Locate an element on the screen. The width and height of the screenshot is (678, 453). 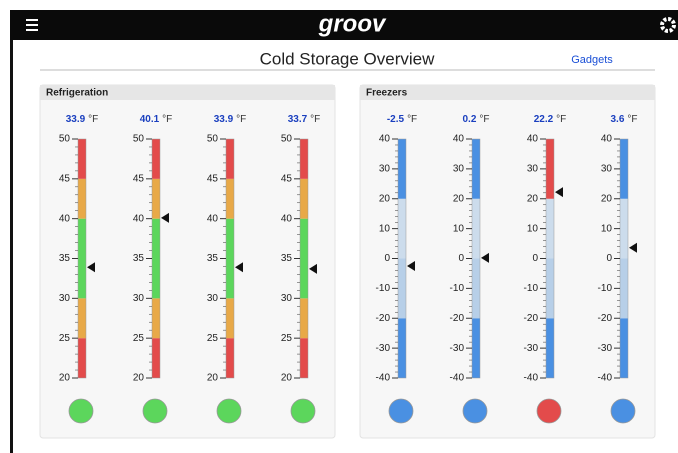
value: 33.9 is located at coordinates (76, 119).